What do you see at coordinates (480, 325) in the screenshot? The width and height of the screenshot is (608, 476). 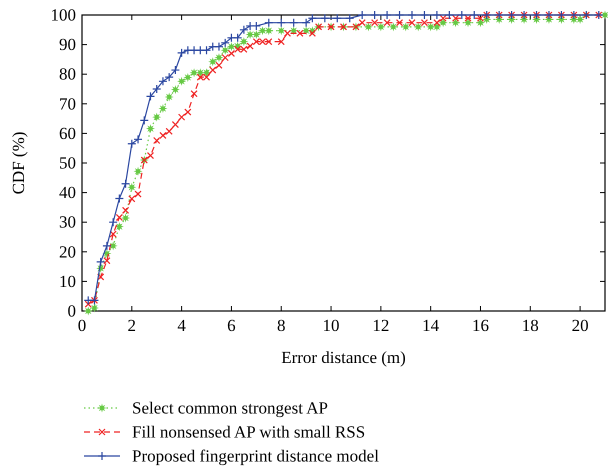 I see `x-tick-label: 16` at bounding box center [480, 325].